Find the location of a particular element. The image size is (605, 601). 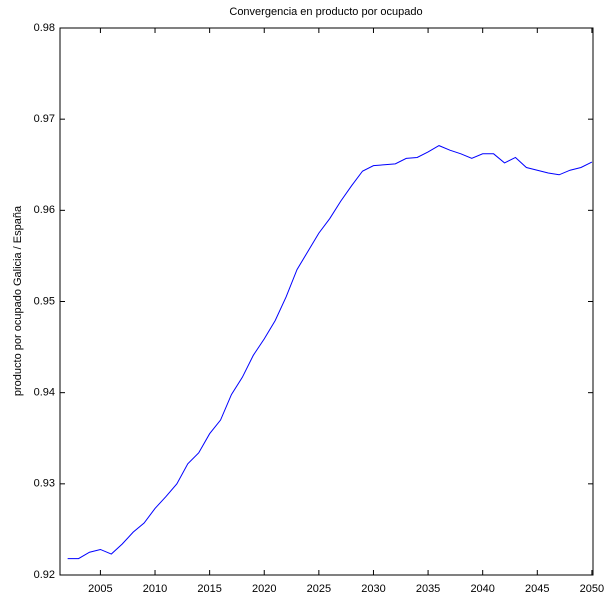

y-tick-label: 0.98 is located at coordinates (44, 28).